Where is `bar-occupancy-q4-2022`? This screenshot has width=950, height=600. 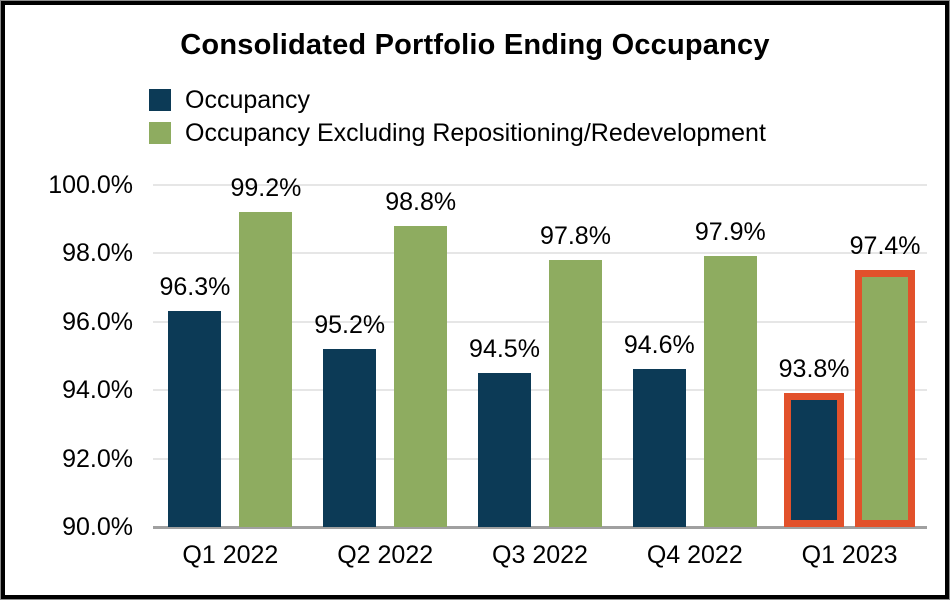 bar-occupancy-q4-2022 is located at coordinates (659, 448).